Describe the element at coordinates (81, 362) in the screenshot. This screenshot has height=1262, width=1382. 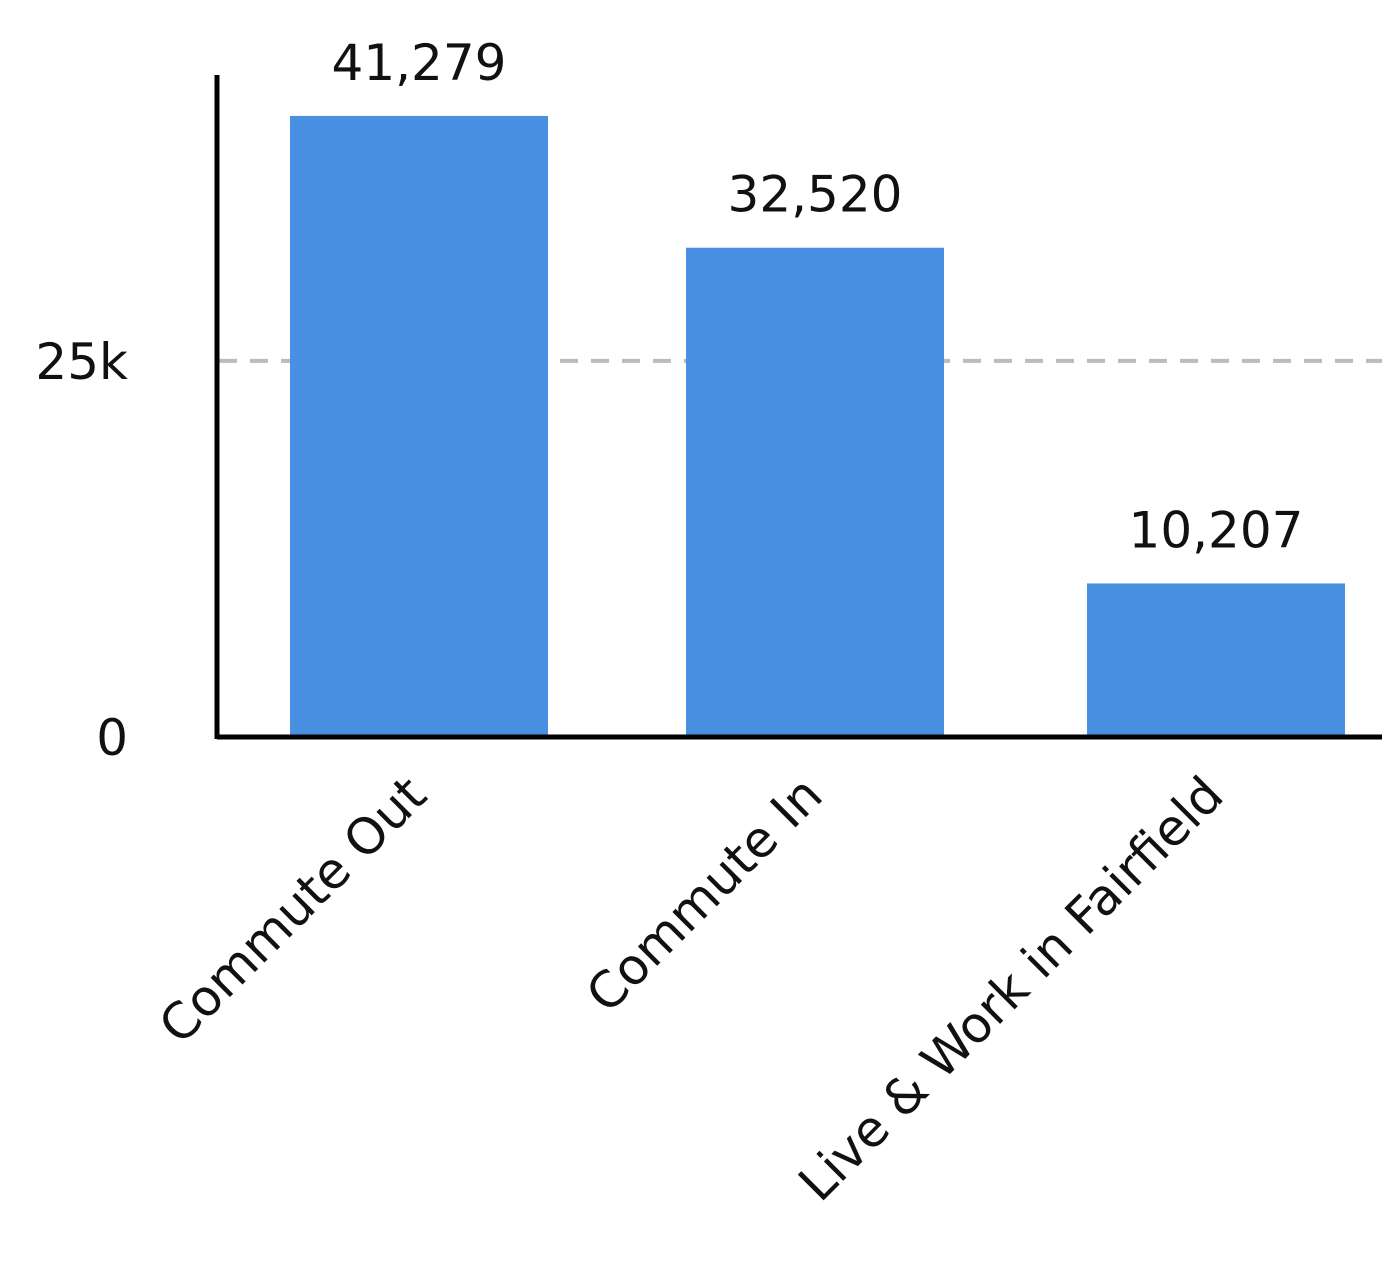
I see `y-tick-label: 25k` at that location.